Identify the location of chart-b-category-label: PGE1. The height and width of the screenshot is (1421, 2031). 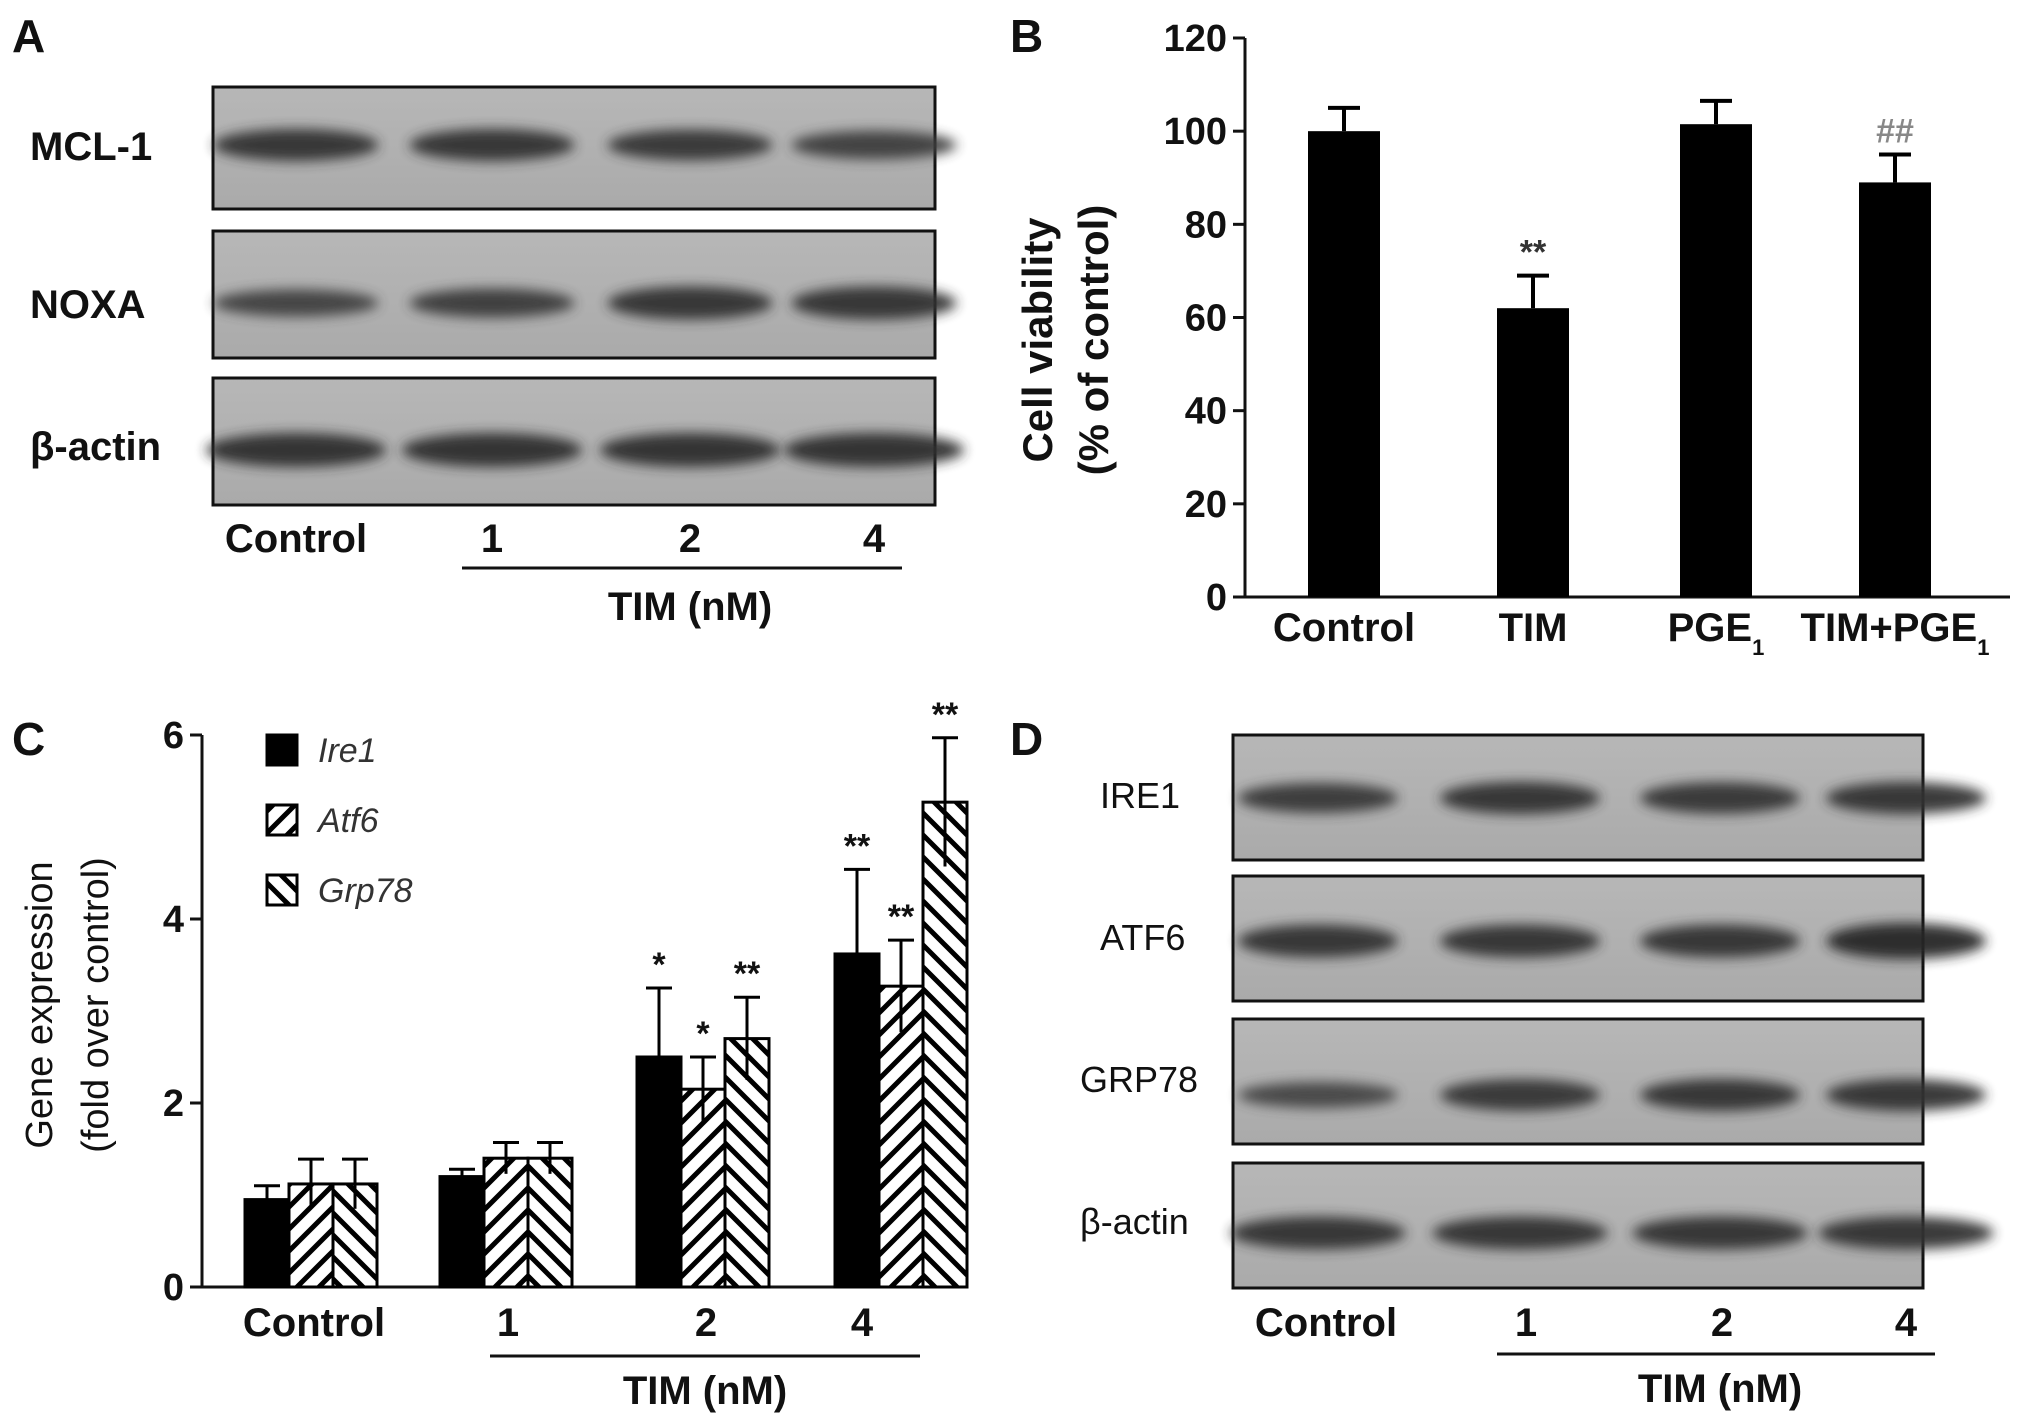
(1716, 633).